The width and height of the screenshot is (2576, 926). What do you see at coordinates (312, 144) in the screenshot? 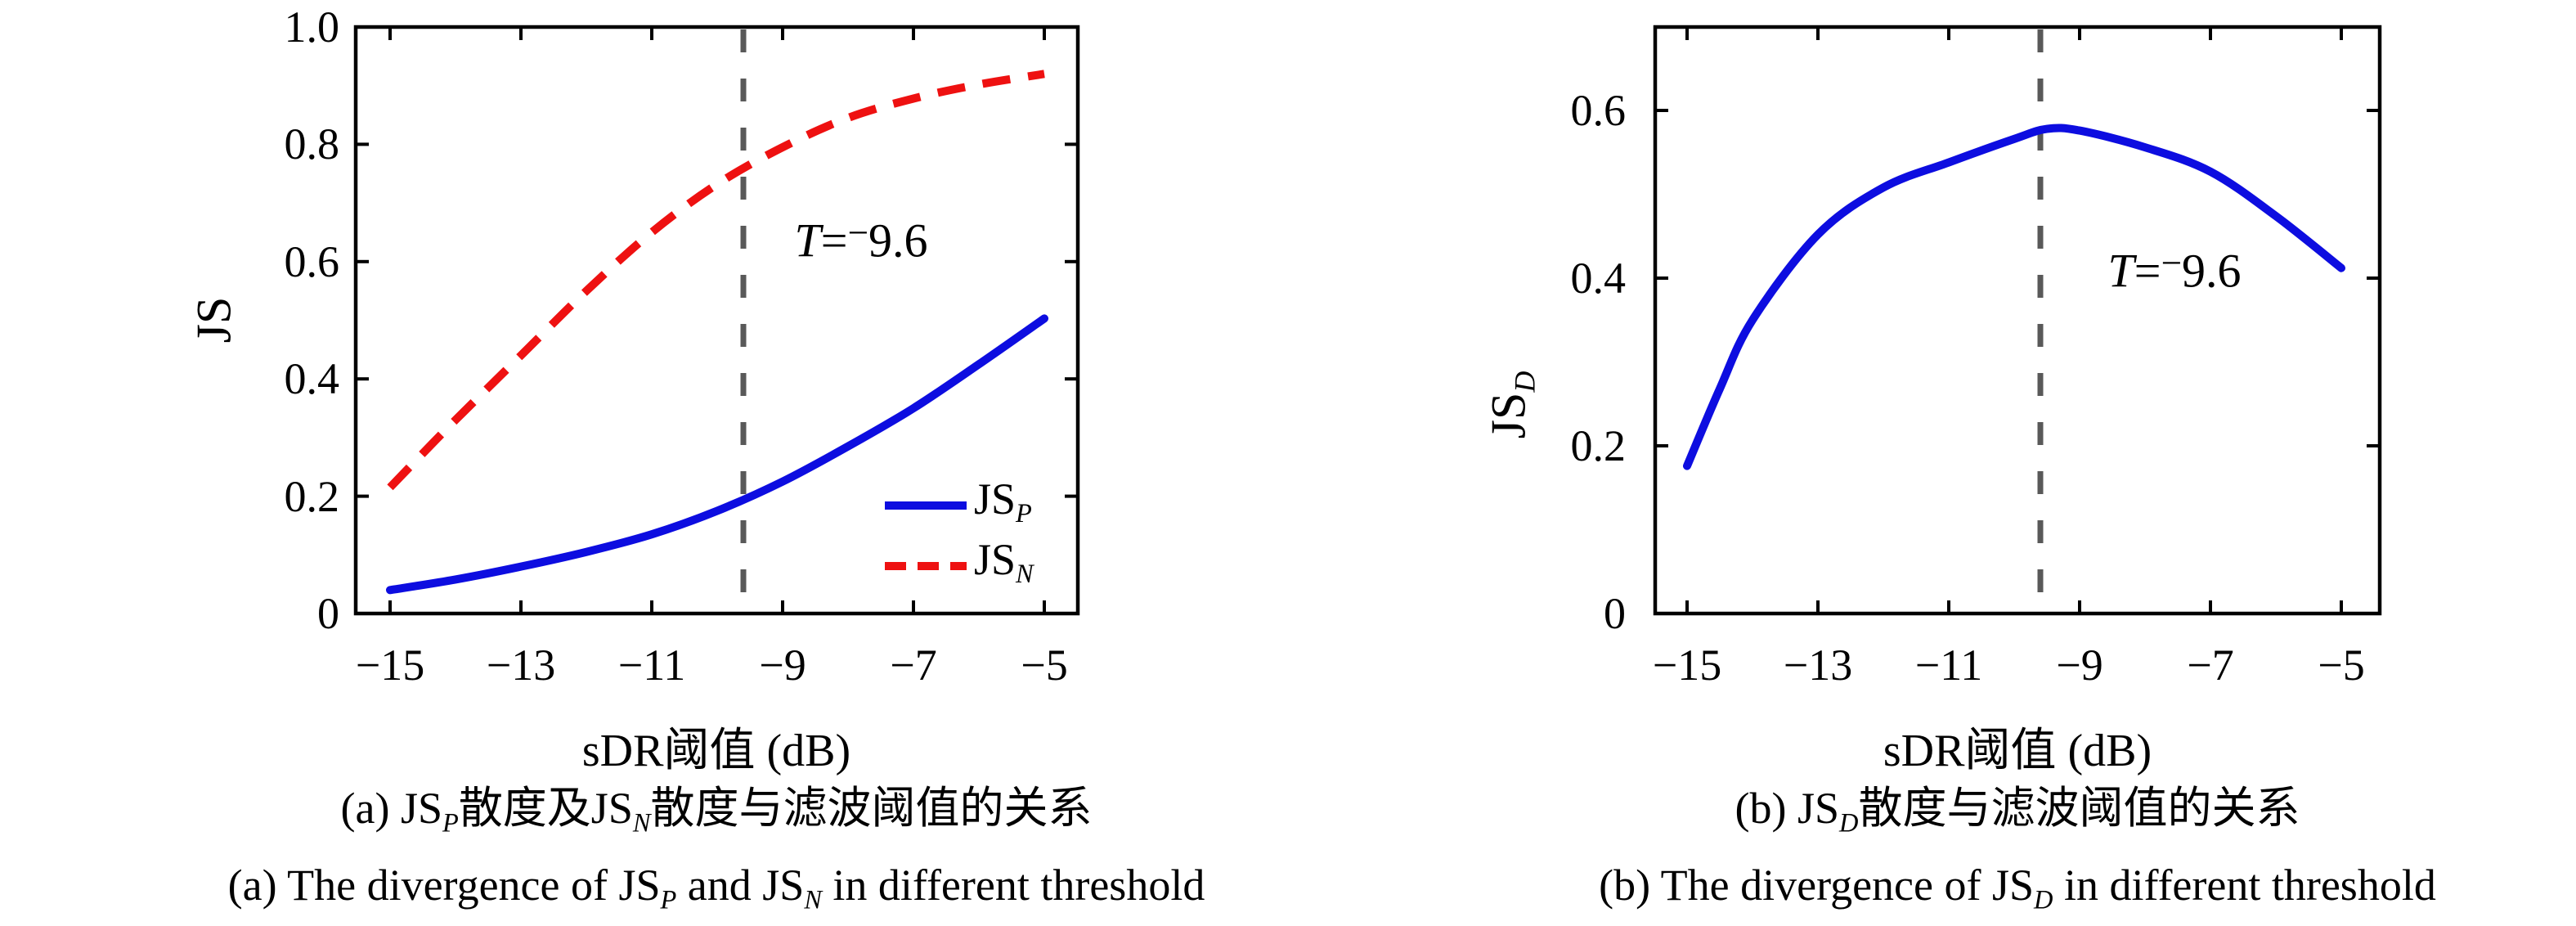
I see `y-tick-label: 0.8` at bounding box center [312, 144].